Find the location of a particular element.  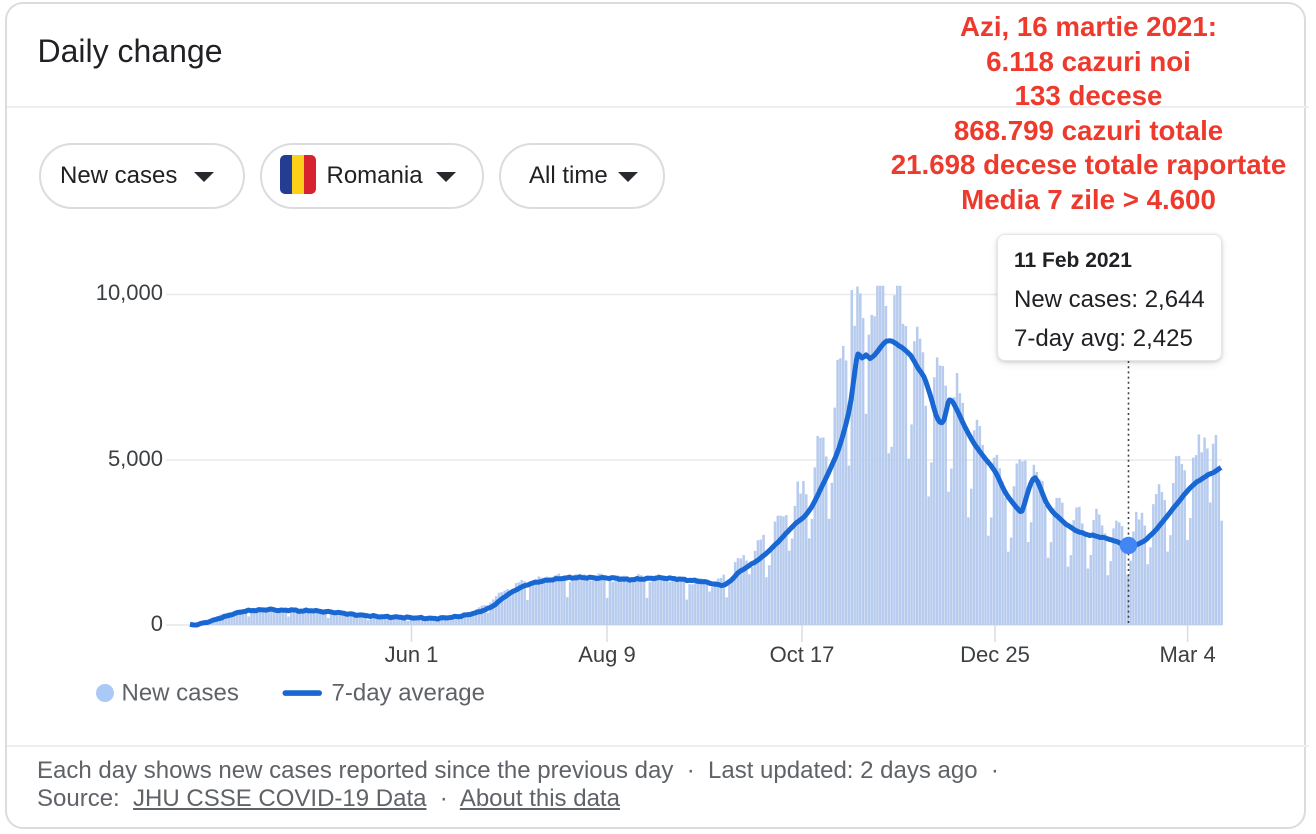

svg-text: 10,000 is located at coordinates (129, 292).